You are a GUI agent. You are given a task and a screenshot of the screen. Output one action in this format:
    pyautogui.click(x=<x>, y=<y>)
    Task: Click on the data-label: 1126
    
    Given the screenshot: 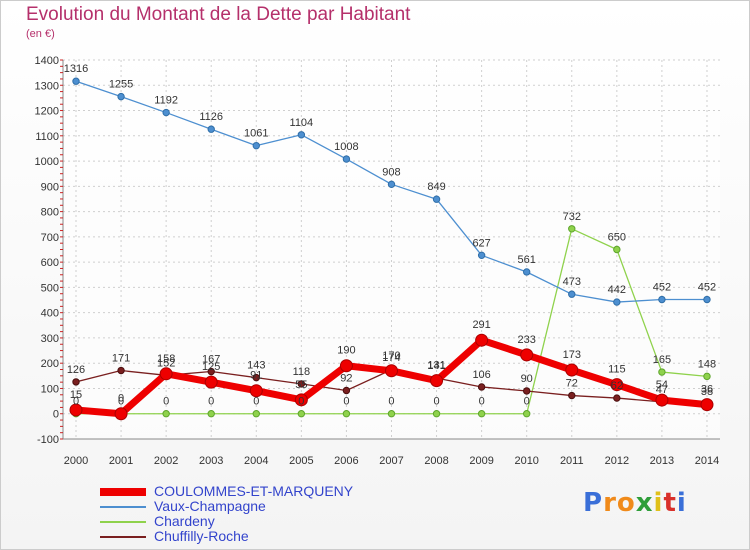 What is the action you would take?
    pyautogui.click(x=211, y=117)
    